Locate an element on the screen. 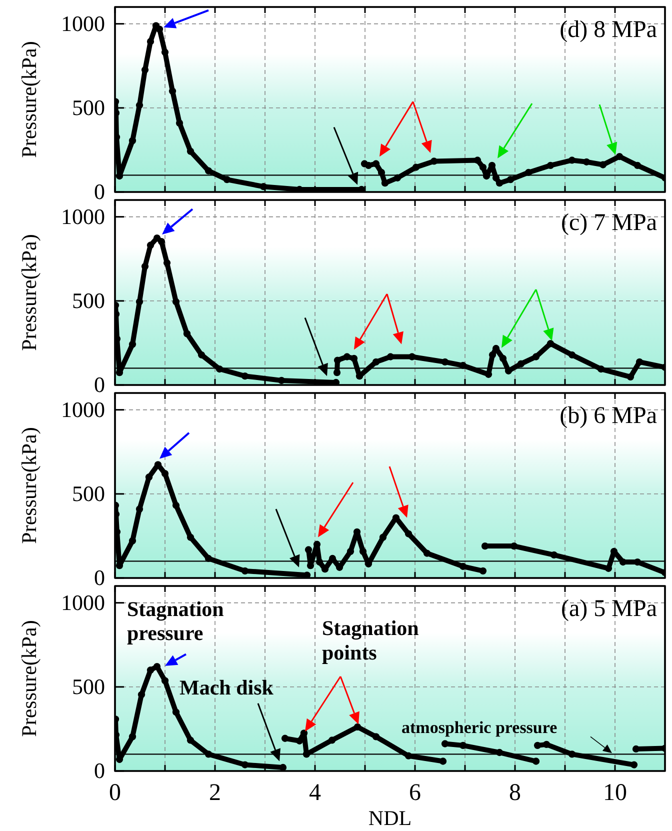 Image resolution: width=672 pixels, height=831 pixels. x-axis-title: NDL is located at coordinates (390, 818).